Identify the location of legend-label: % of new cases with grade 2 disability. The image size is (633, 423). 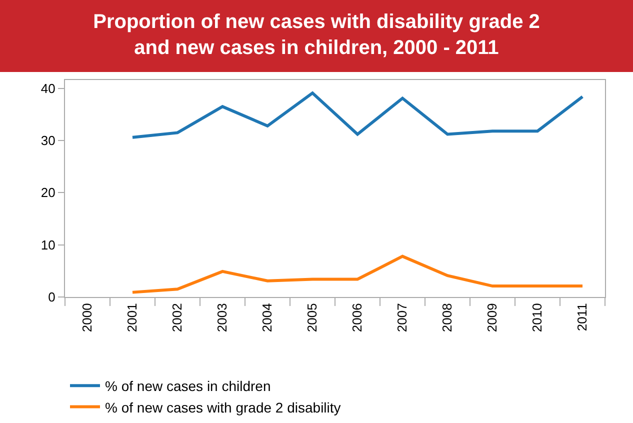
(223, 407).